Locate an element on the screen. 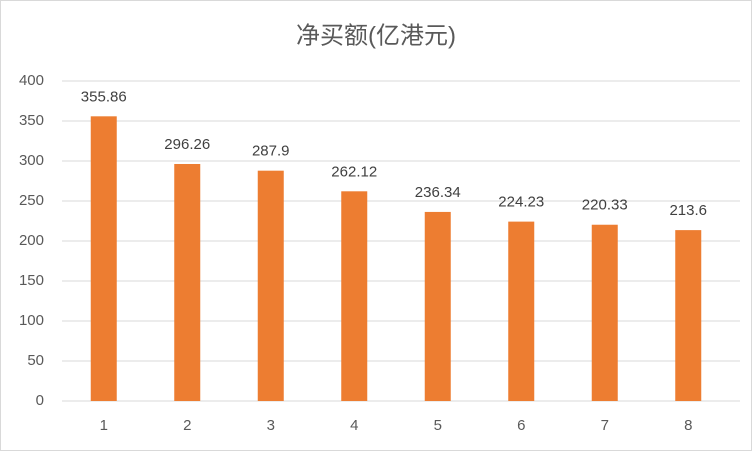 Image resolution: width=752 pixels, height=451 pixels. y-tick-label: 400 is located at coordinates (31, 80).